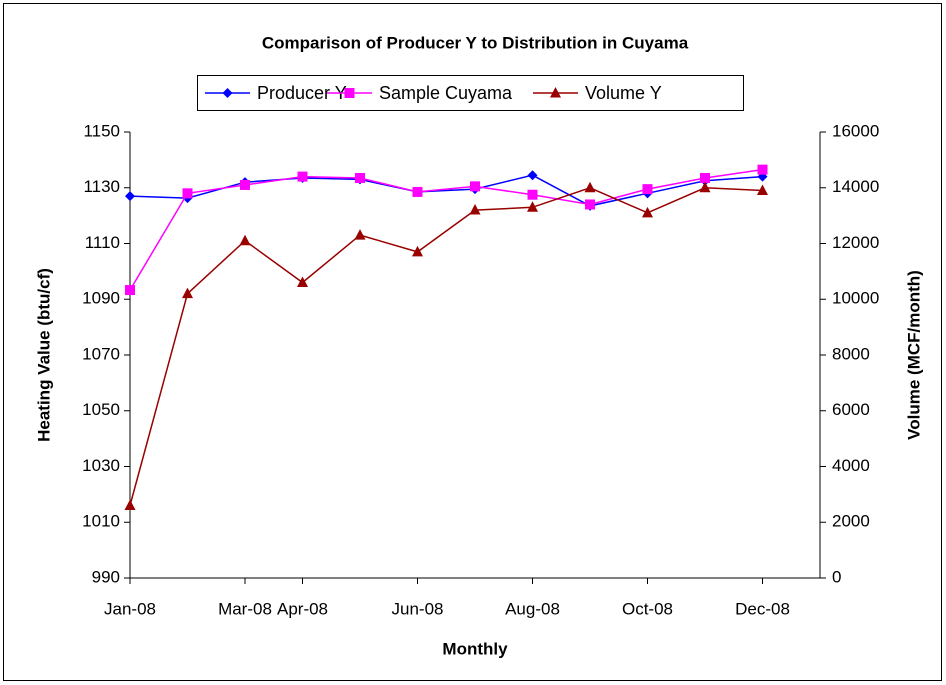 The width and height of the screenshot is (946, 685). What do you see at coordinates (647, 608) in the screenshot?
I see `x-tick-label: Oct-08` at bounding box center [647, 608].